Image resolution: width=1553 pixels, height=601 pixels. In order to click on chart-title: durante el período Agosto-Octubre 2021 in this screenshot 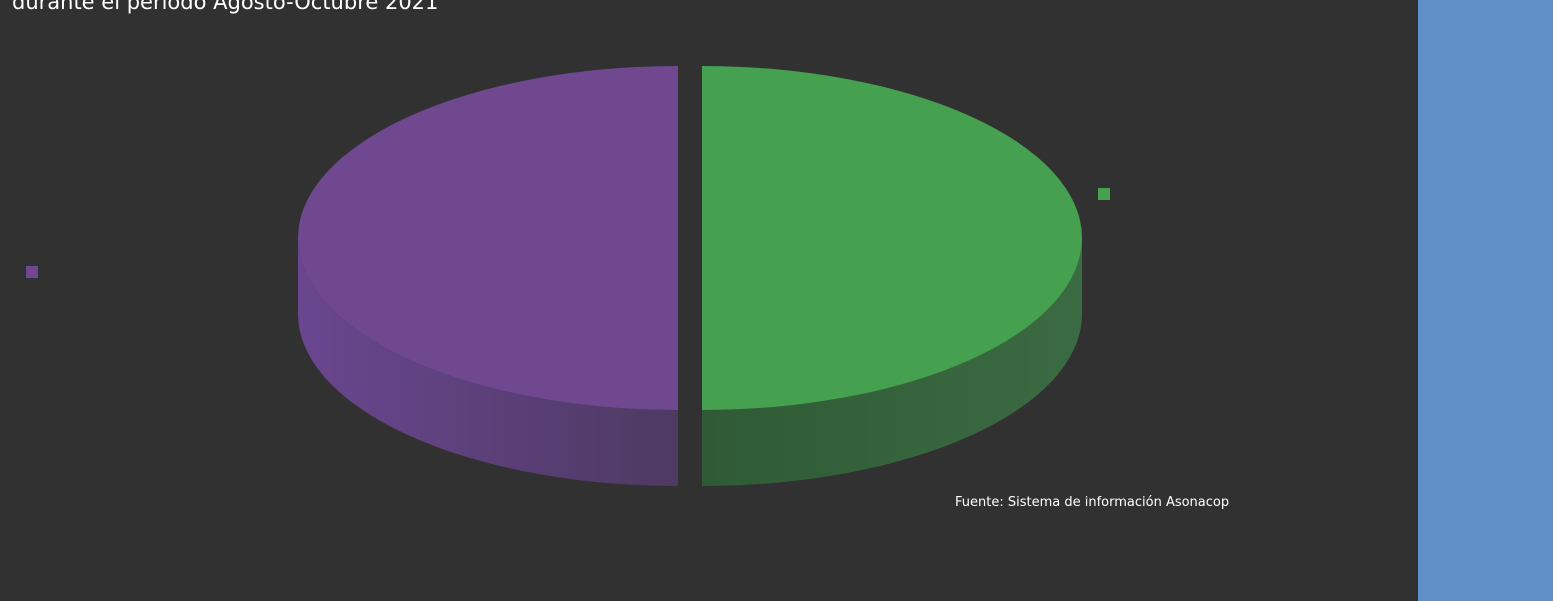, I will do `click(225, 7)`.